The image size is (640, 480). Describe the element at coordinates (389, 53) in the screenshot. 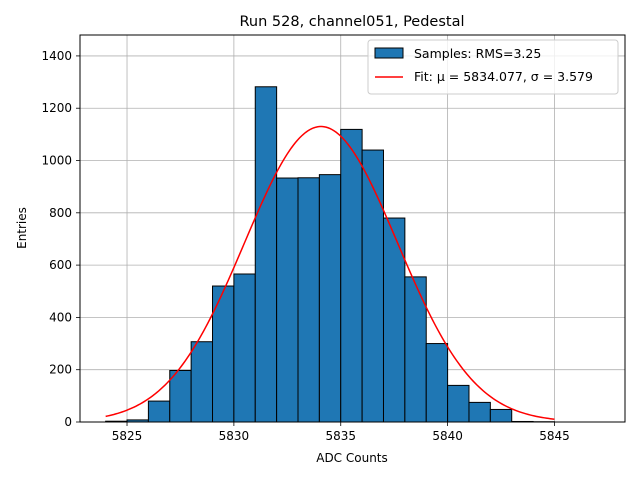

I see `legend-histogram-swatch` at that location.